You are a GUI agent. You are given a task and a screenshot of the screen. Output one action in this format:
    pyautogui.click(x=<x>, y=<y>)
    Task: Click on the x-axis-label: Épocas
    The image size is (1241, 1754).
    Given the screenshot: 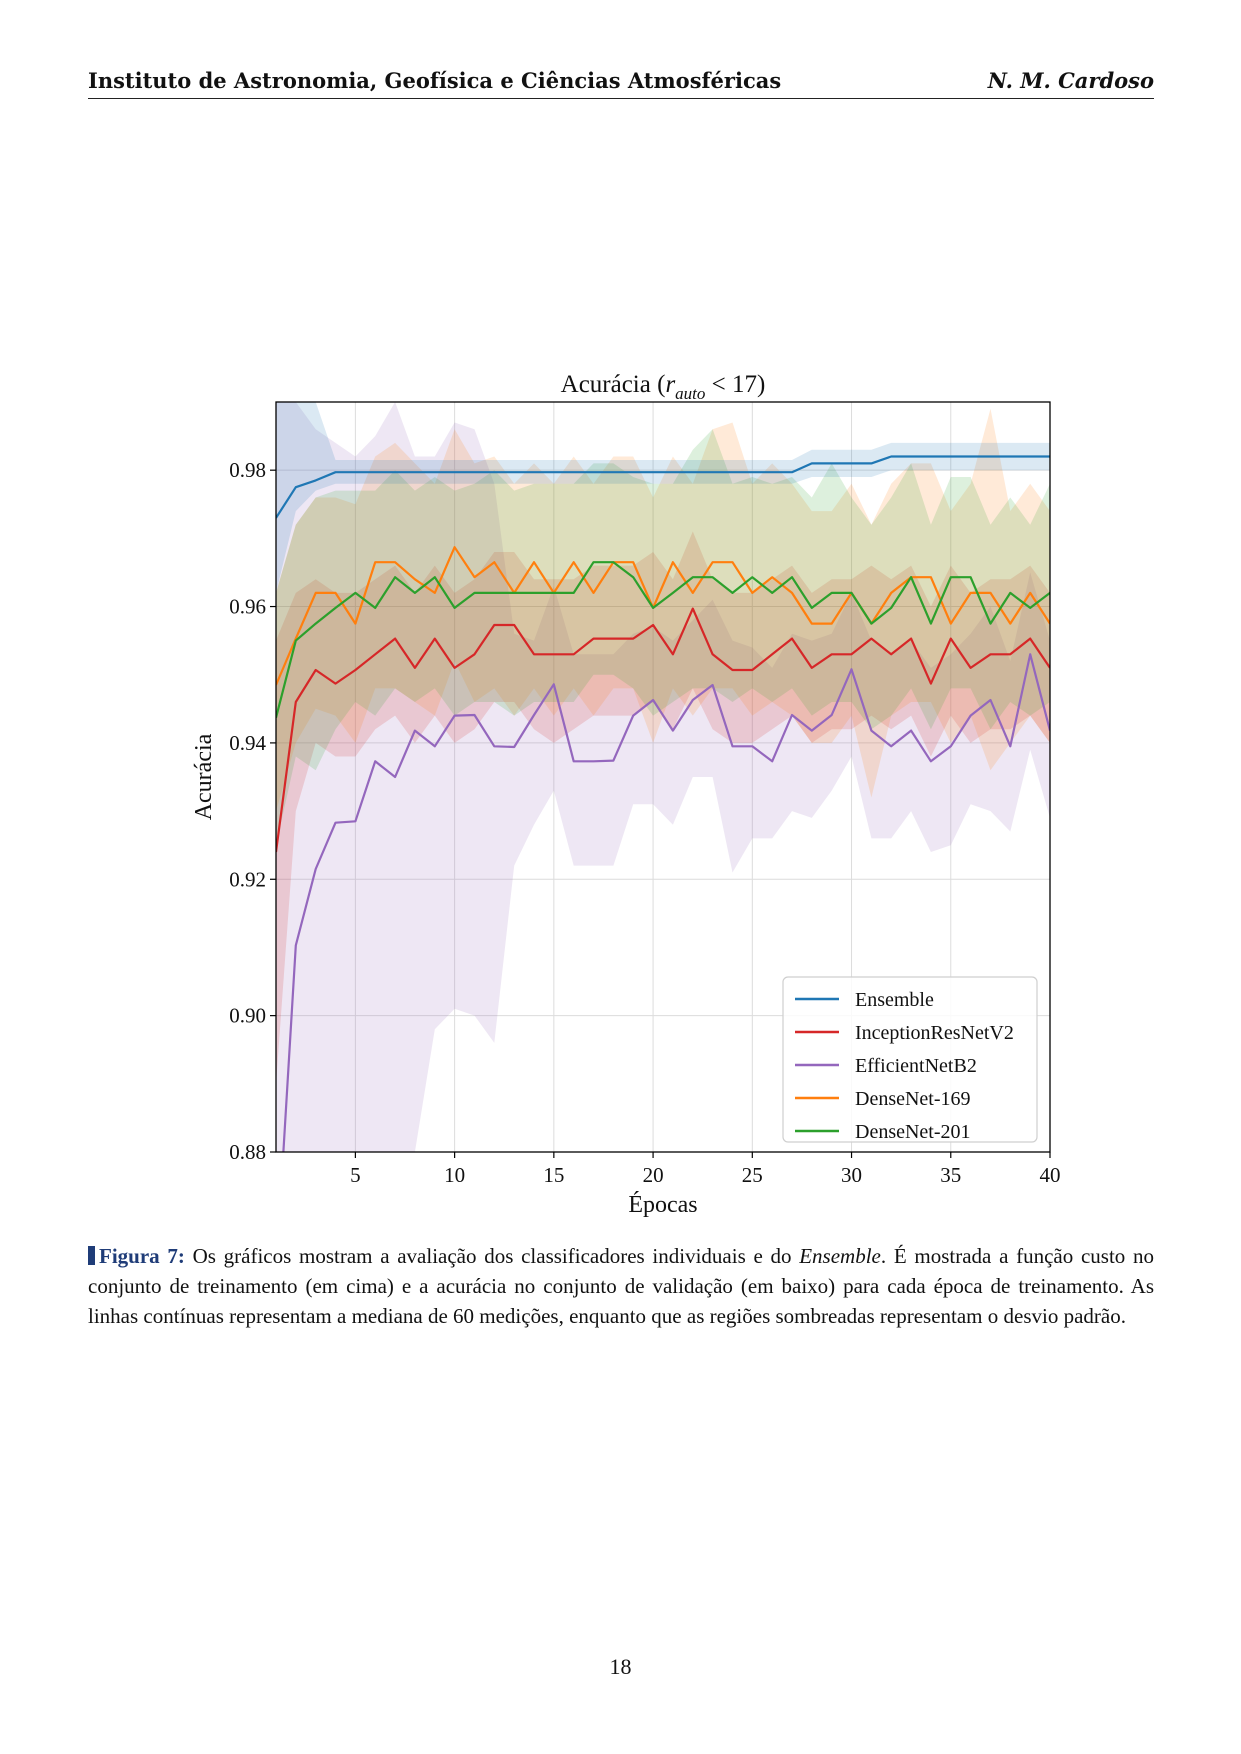 What is the action you would take?
    pyautogui.click(x=662, y=1205)
    